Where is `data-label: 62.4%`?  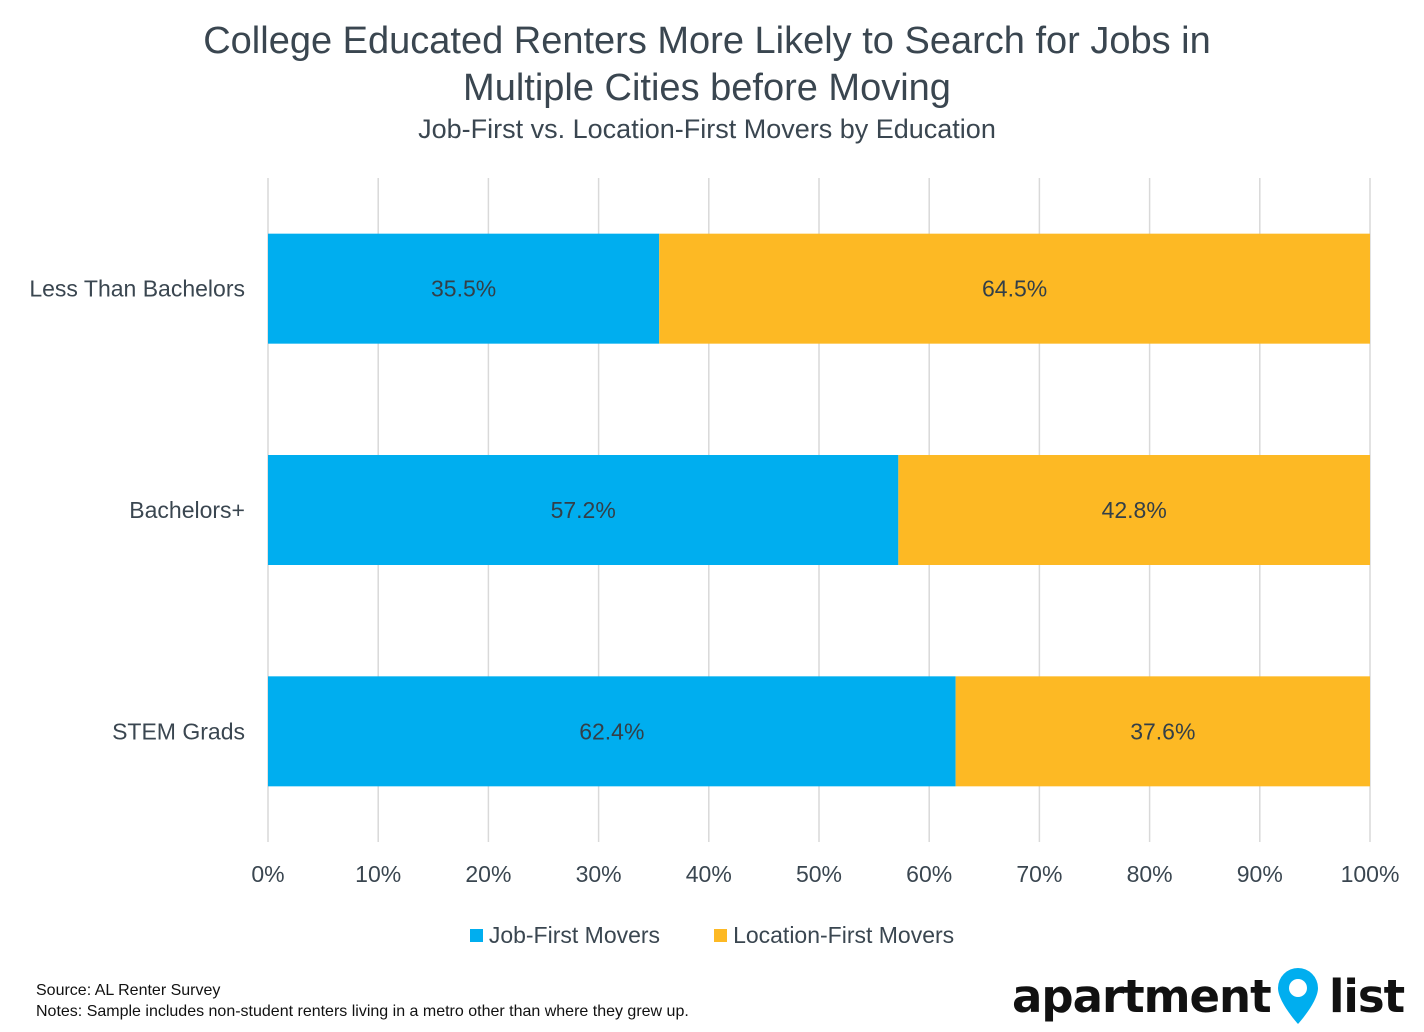 data-label: 62.4% is located at coordinates (611, 731).